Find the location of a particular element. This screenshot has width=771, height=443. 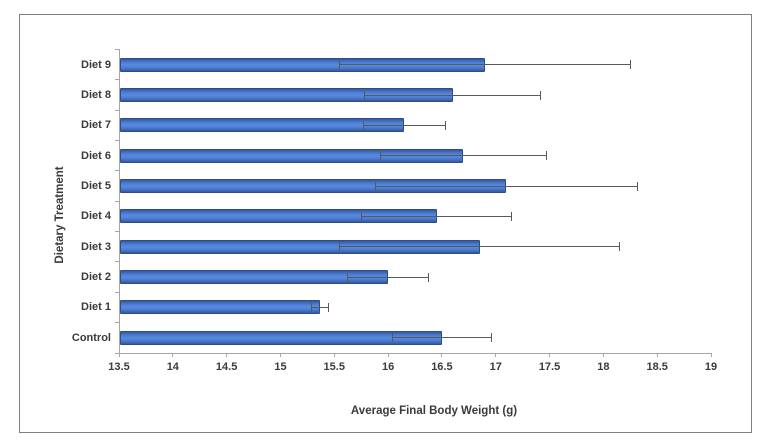

category-label-diet-9: Diet 9 is located at coordinates (96, 64).